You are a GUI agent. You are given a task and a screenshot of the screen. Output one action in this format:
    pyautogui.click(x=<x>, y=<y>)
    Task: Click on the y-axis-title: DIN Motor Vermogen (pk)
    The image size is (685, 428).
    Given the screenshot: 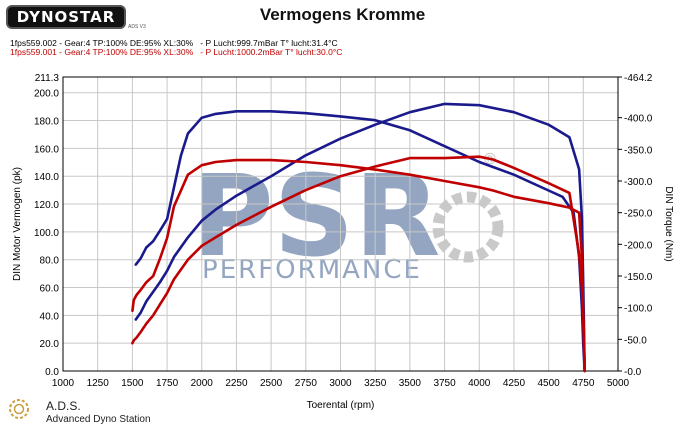 What is the action you would take?
    pyautogui.click(x=17, y=224)
    